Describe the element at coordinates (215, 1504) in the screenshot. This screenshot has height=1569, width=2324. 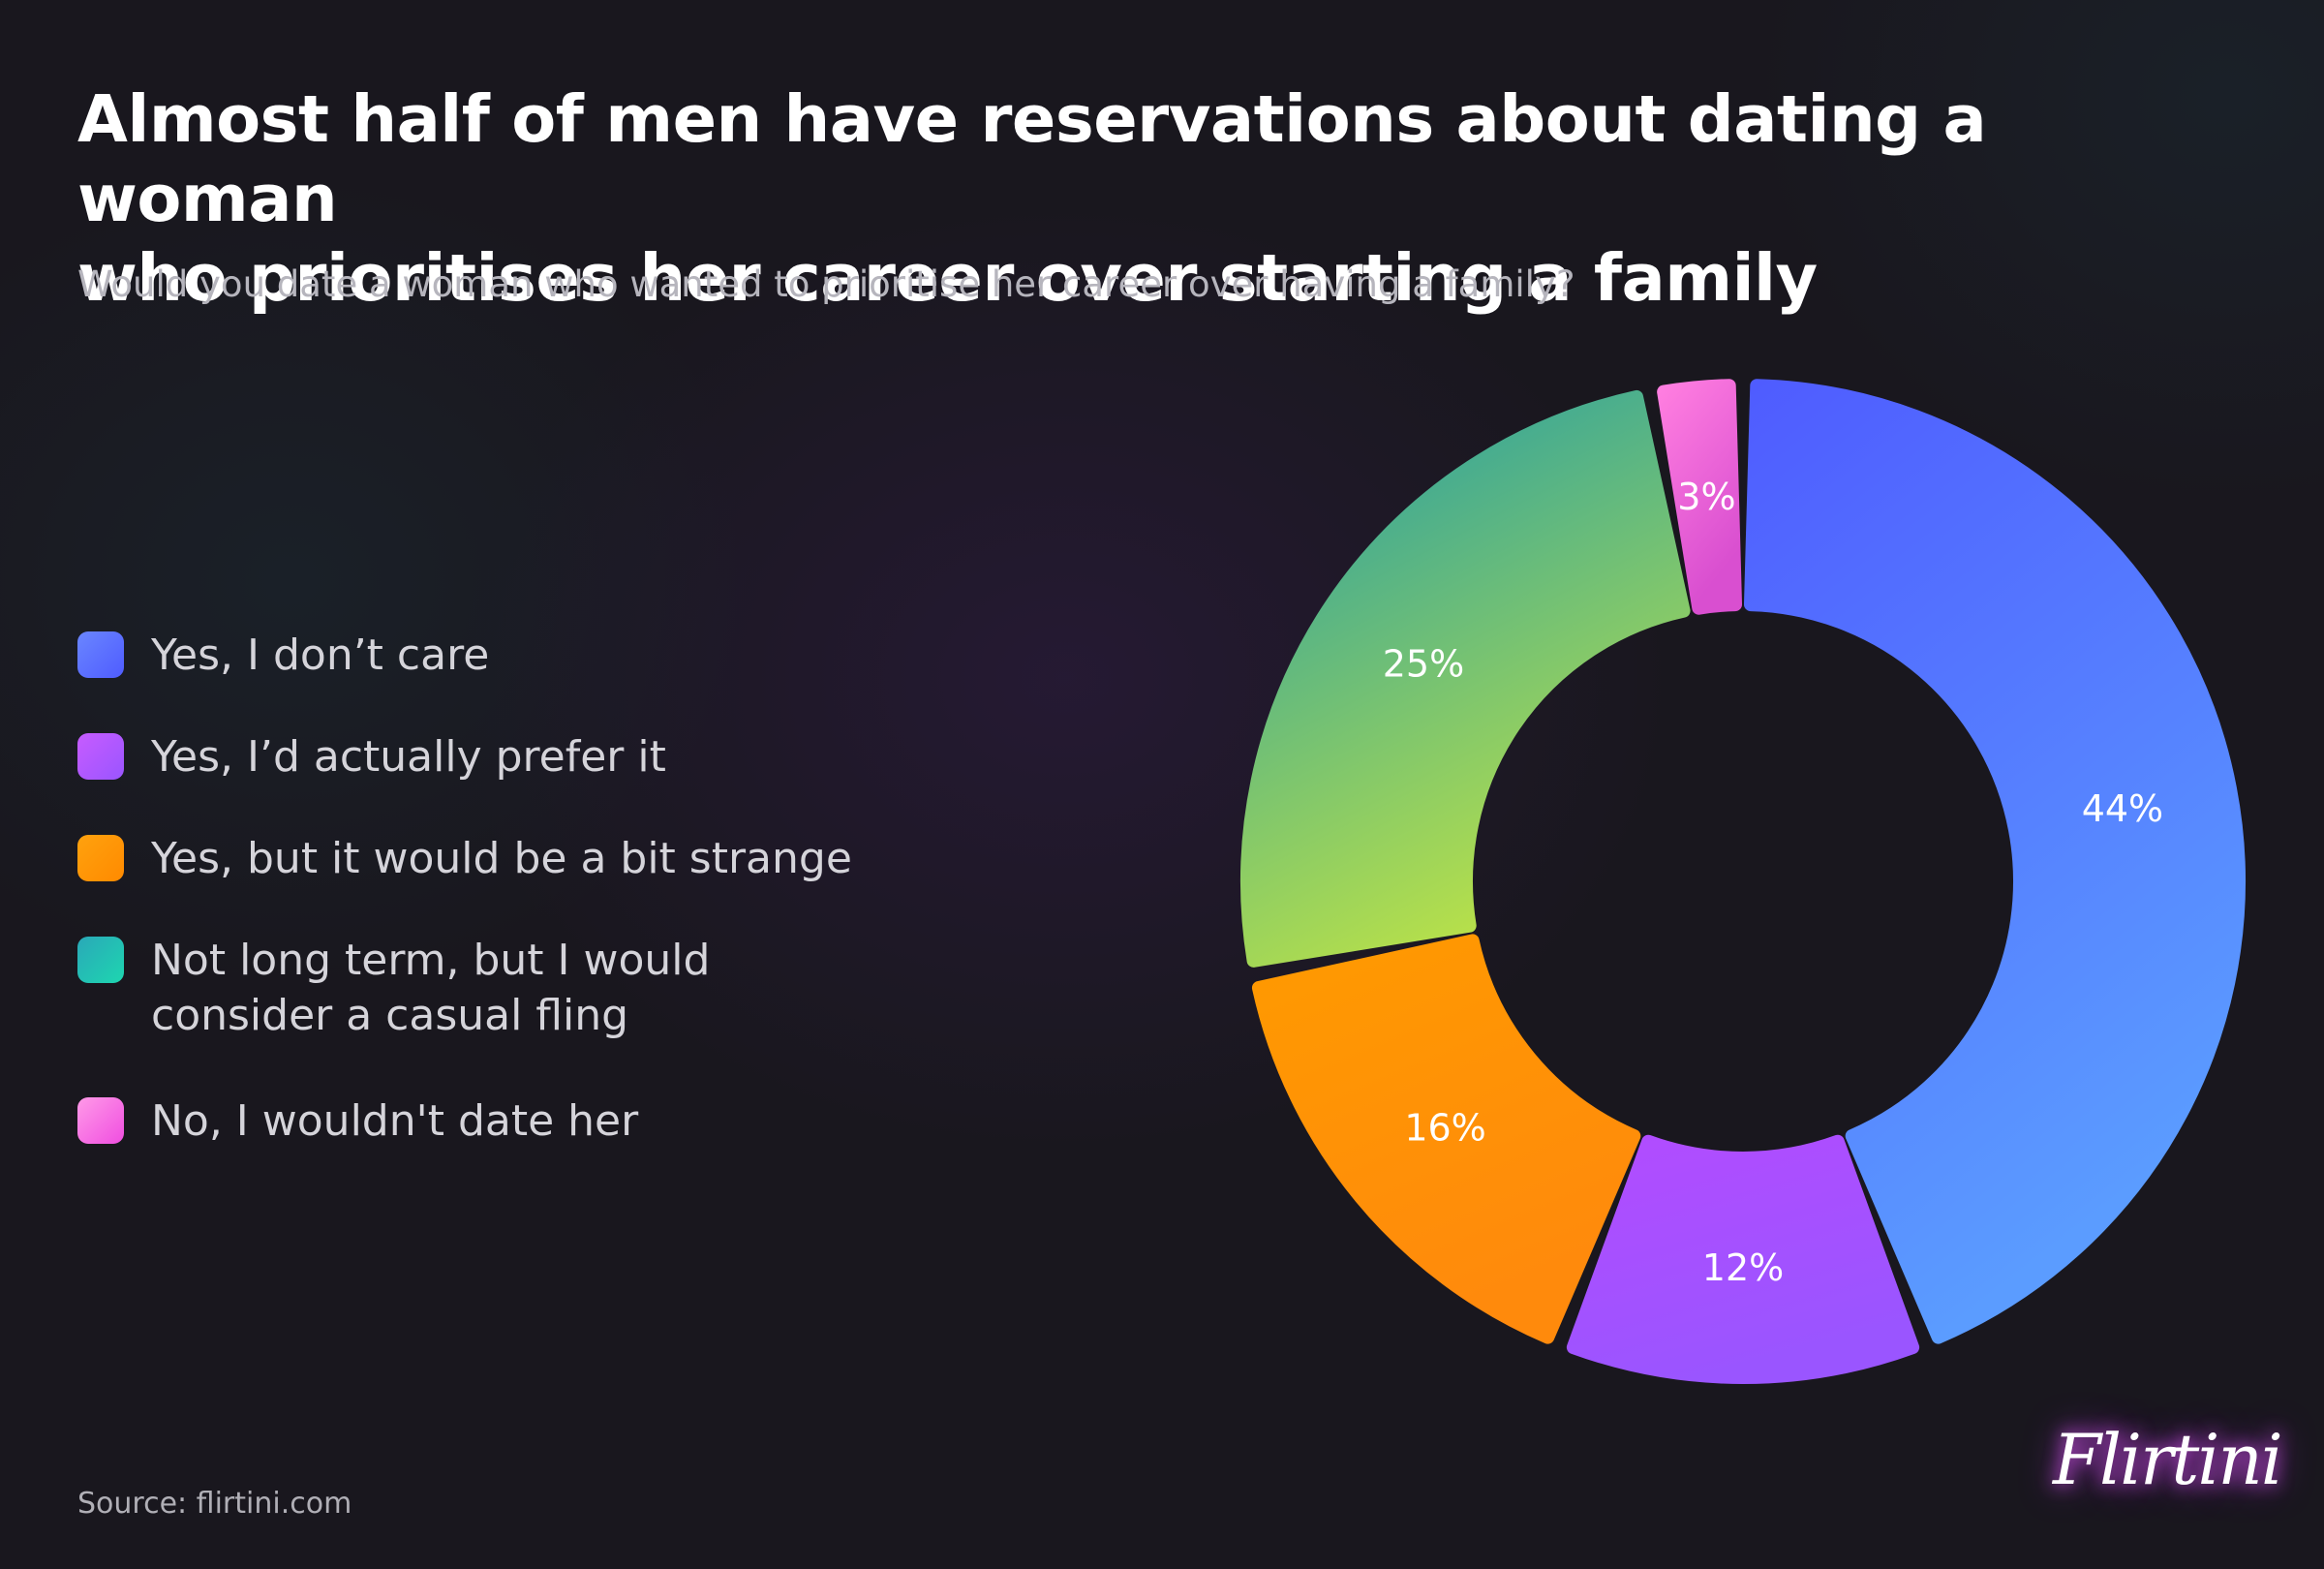
I see `source-note: Source: flirtini.com` at that location.